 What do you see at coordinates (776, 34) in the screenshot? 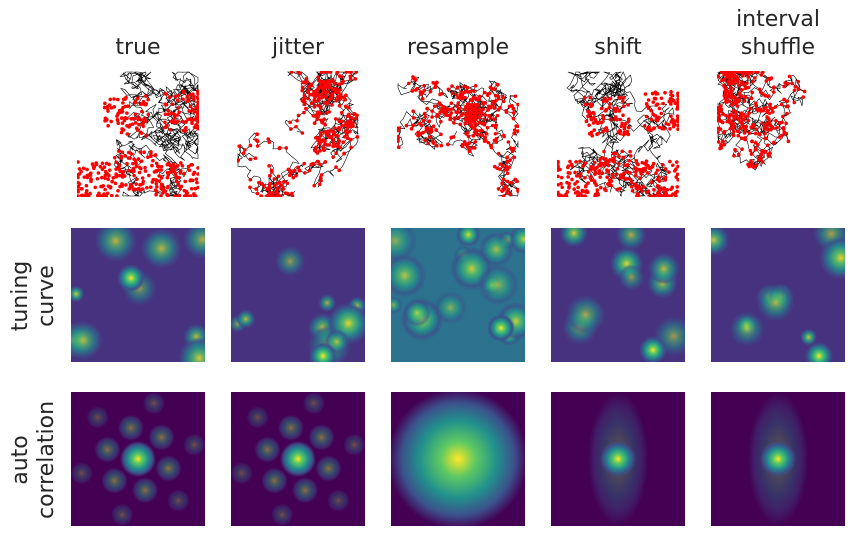
I see `column-title-interval-shuffle: interval shuffle` at bounding box center [776, 34].